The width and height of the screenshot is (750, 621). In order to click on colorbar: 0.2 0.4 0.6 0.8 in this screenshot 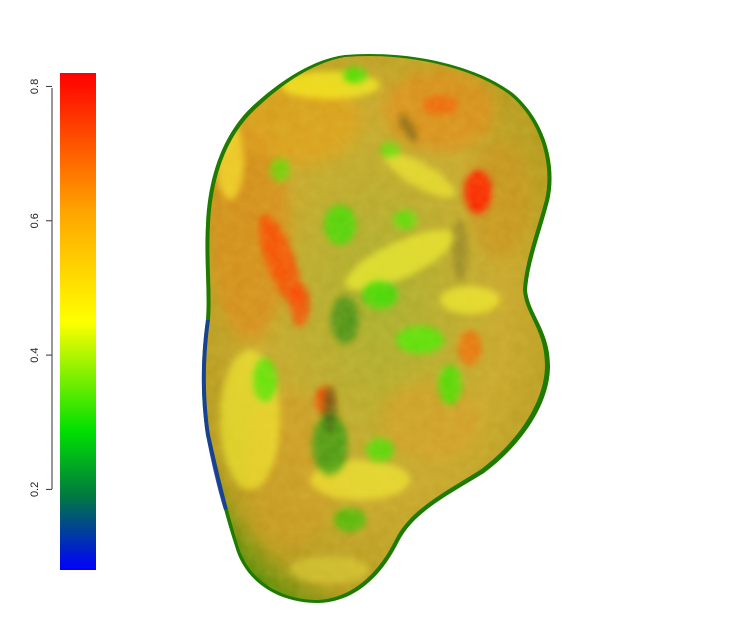, I will do `click(62, 321)`.